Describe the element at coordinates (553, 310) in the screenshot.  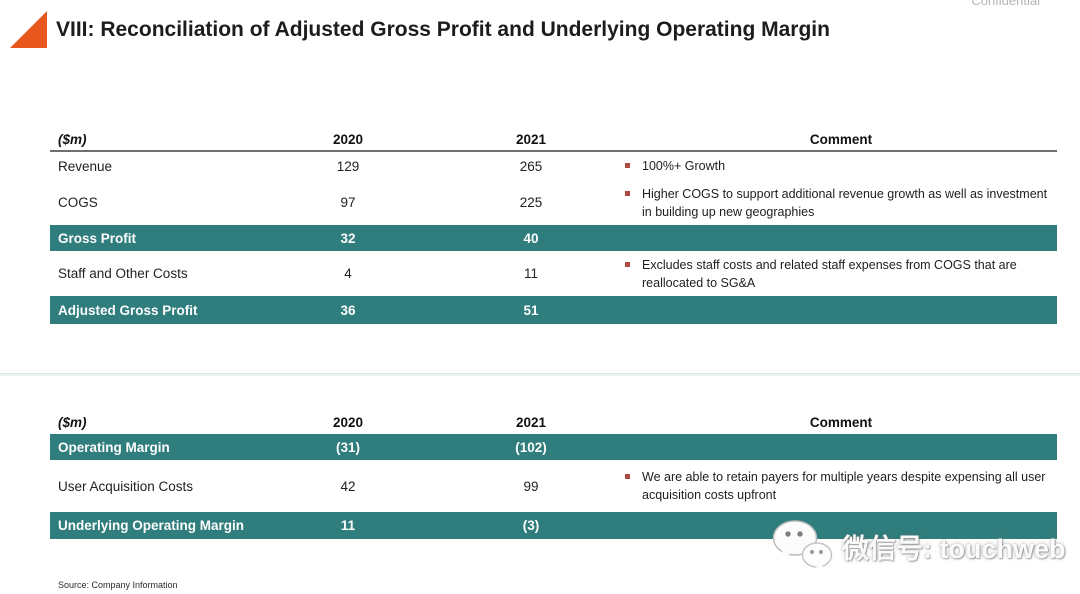
I see `table-row-adjusted-gross-profit: Adjusted Gross Profit 36 51` at that location.